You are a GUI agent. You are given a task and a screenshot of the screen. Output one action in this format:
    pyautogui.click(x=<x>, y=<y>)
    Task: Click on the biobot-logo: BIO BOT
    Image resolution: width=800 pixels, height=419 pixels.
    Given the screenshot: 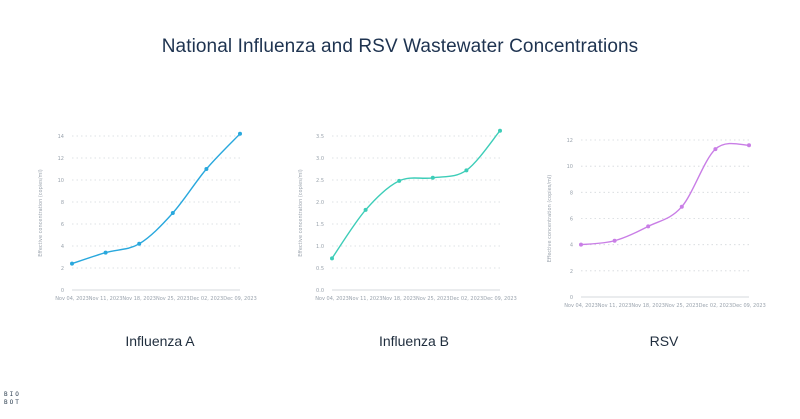 What is the action you would take?
    pyautogui.click(x=15, y=399)
    